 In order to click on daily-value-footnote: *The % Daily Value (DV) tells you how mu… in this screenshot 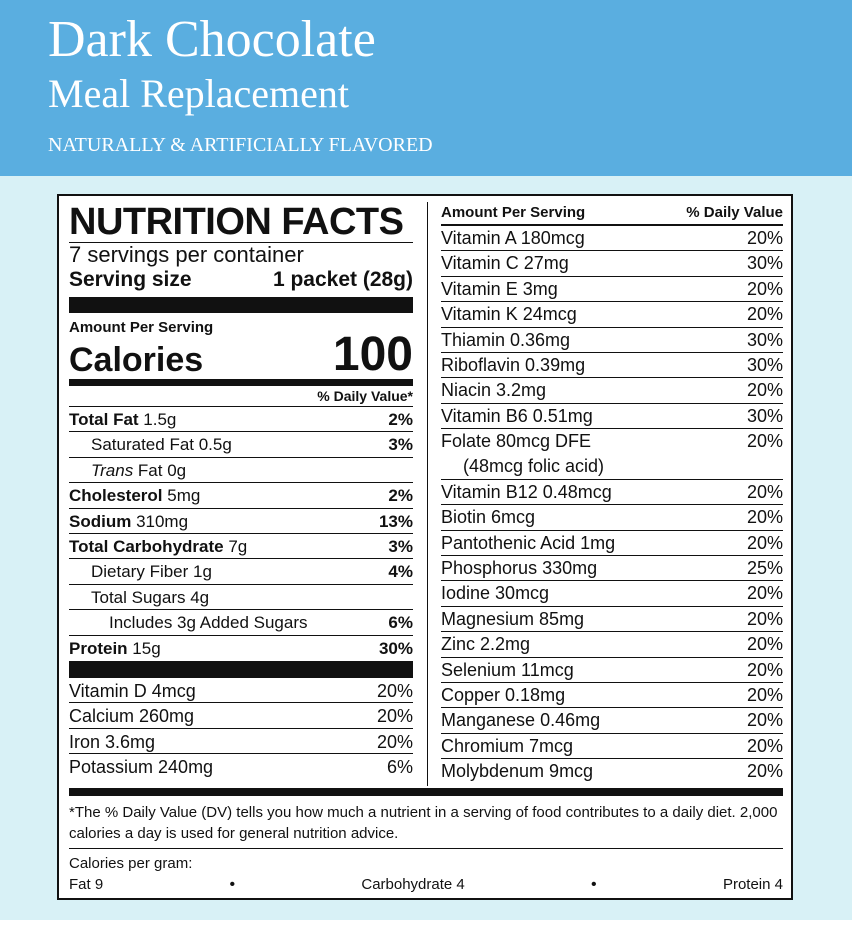, I will do `click(426, 825)`.